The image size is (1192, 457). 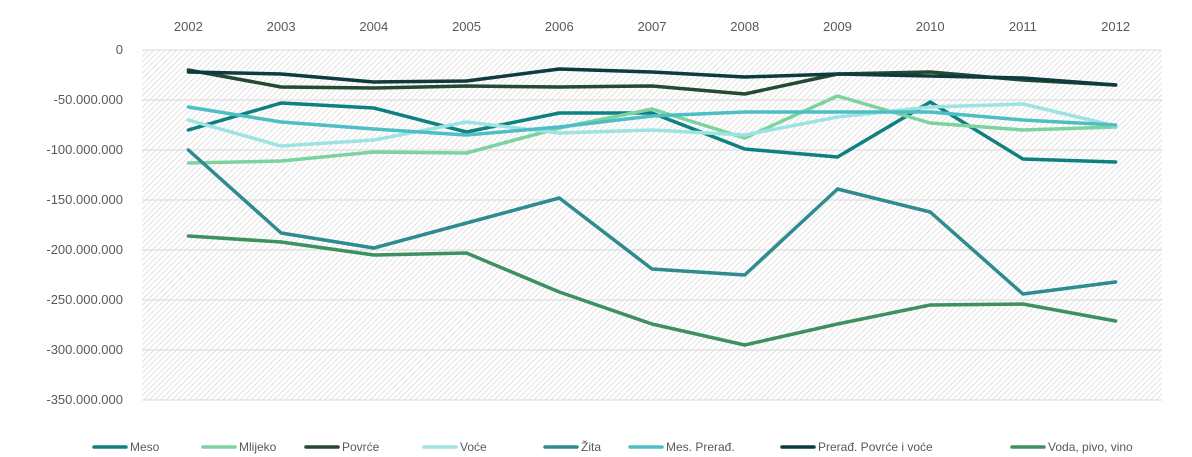 I want to click on x-tick-label: 2012, so click(x=1115, y=26).